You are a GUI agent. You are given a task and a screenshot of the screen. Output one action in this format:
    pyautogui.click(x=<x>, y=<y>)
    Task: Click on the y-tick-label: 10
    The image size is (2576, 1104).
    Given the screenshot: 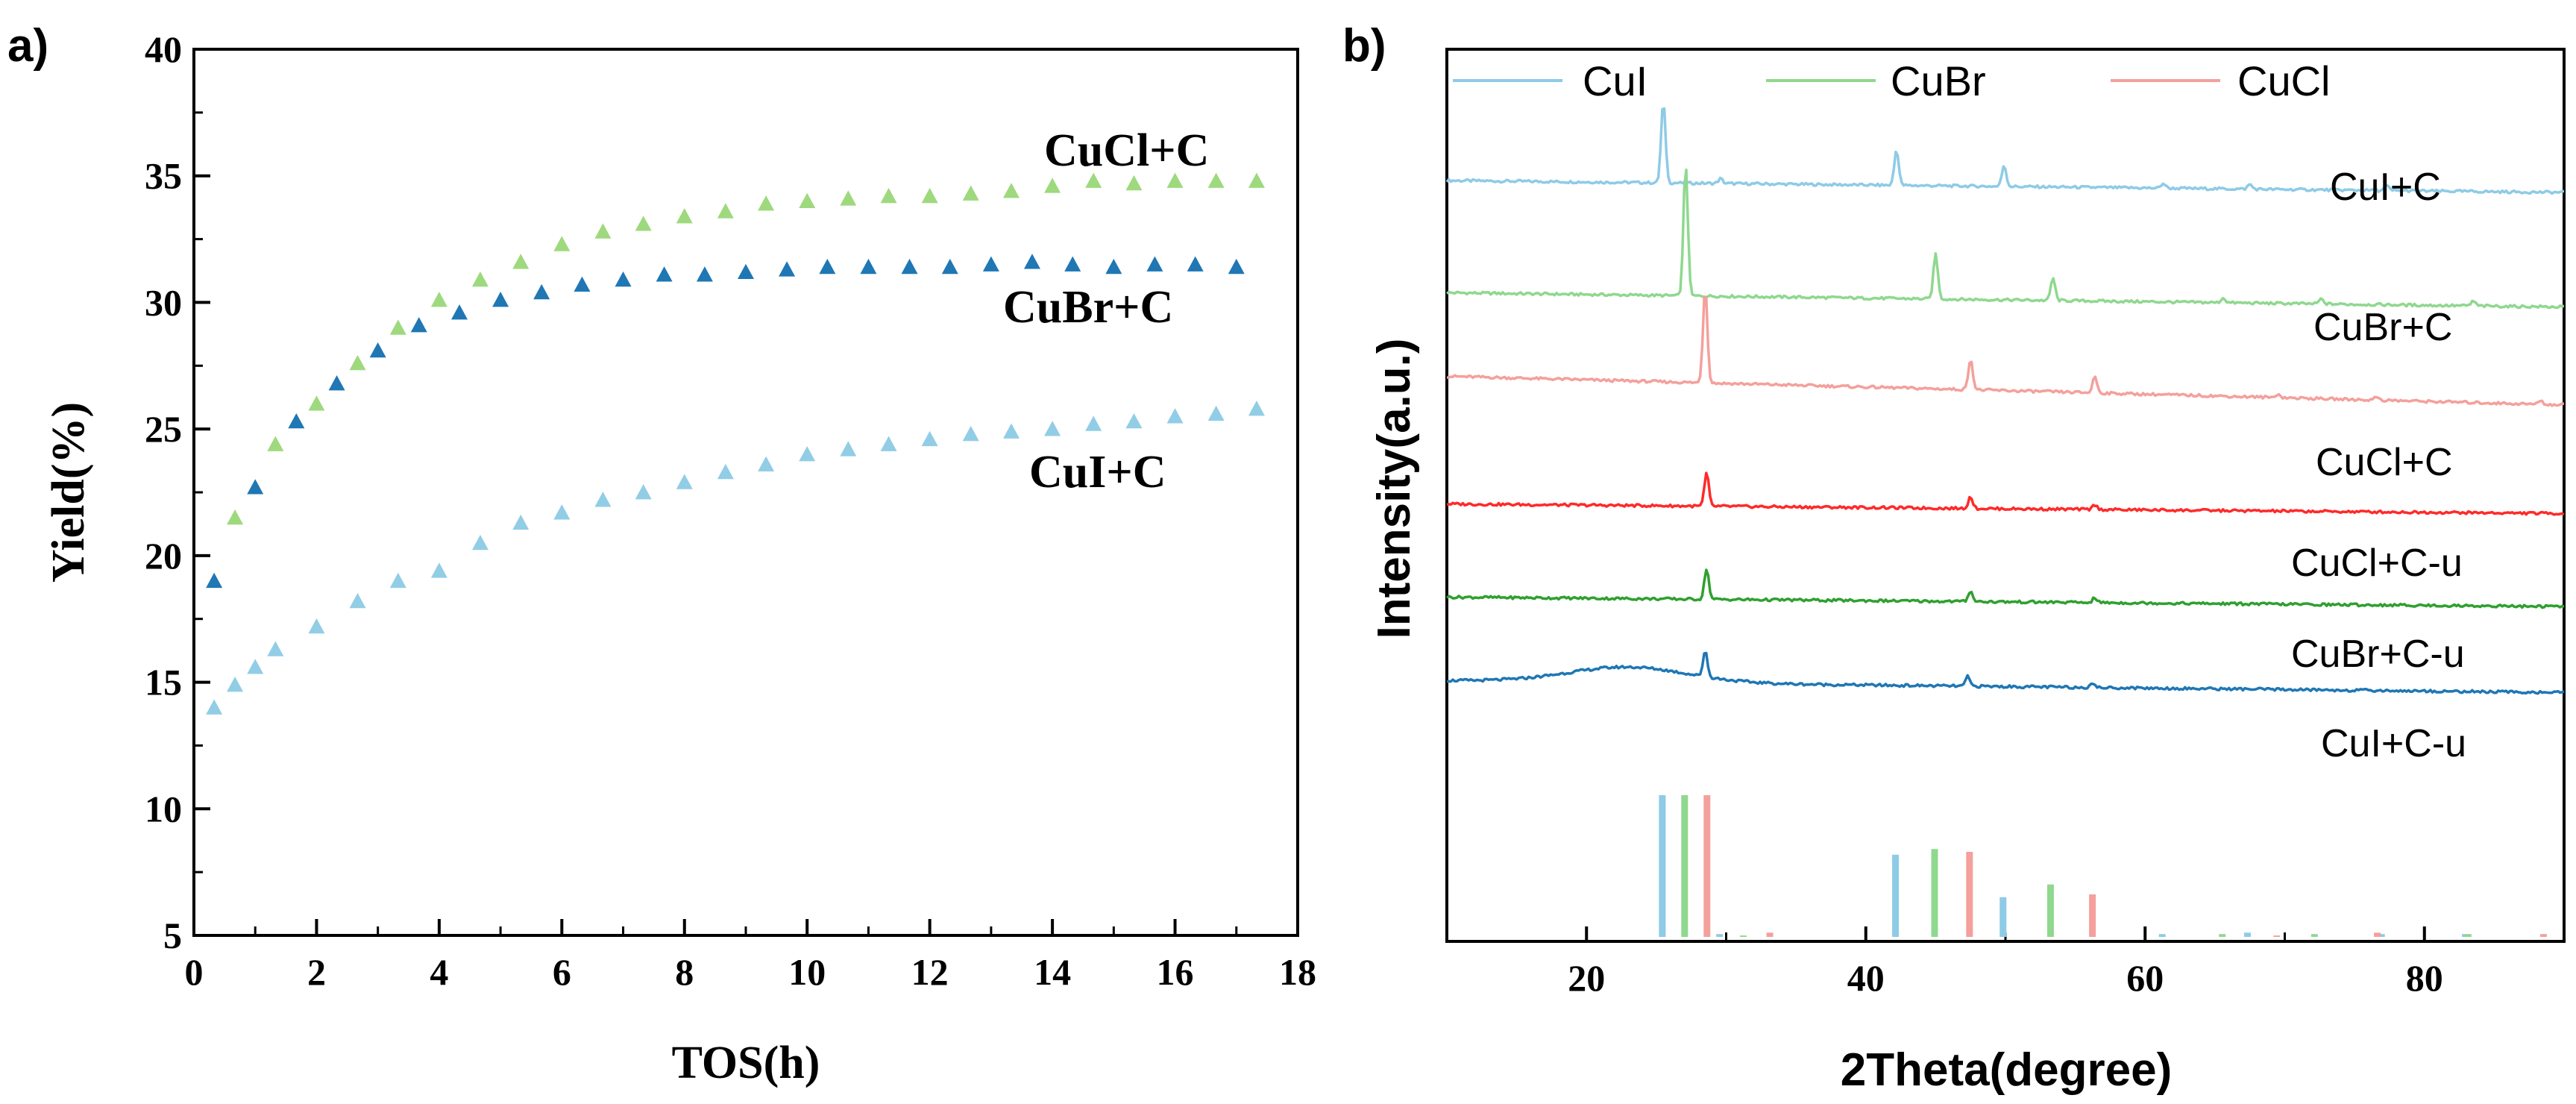 What is the action you would take?
    pyautogui.click(x=164, y=809)
    